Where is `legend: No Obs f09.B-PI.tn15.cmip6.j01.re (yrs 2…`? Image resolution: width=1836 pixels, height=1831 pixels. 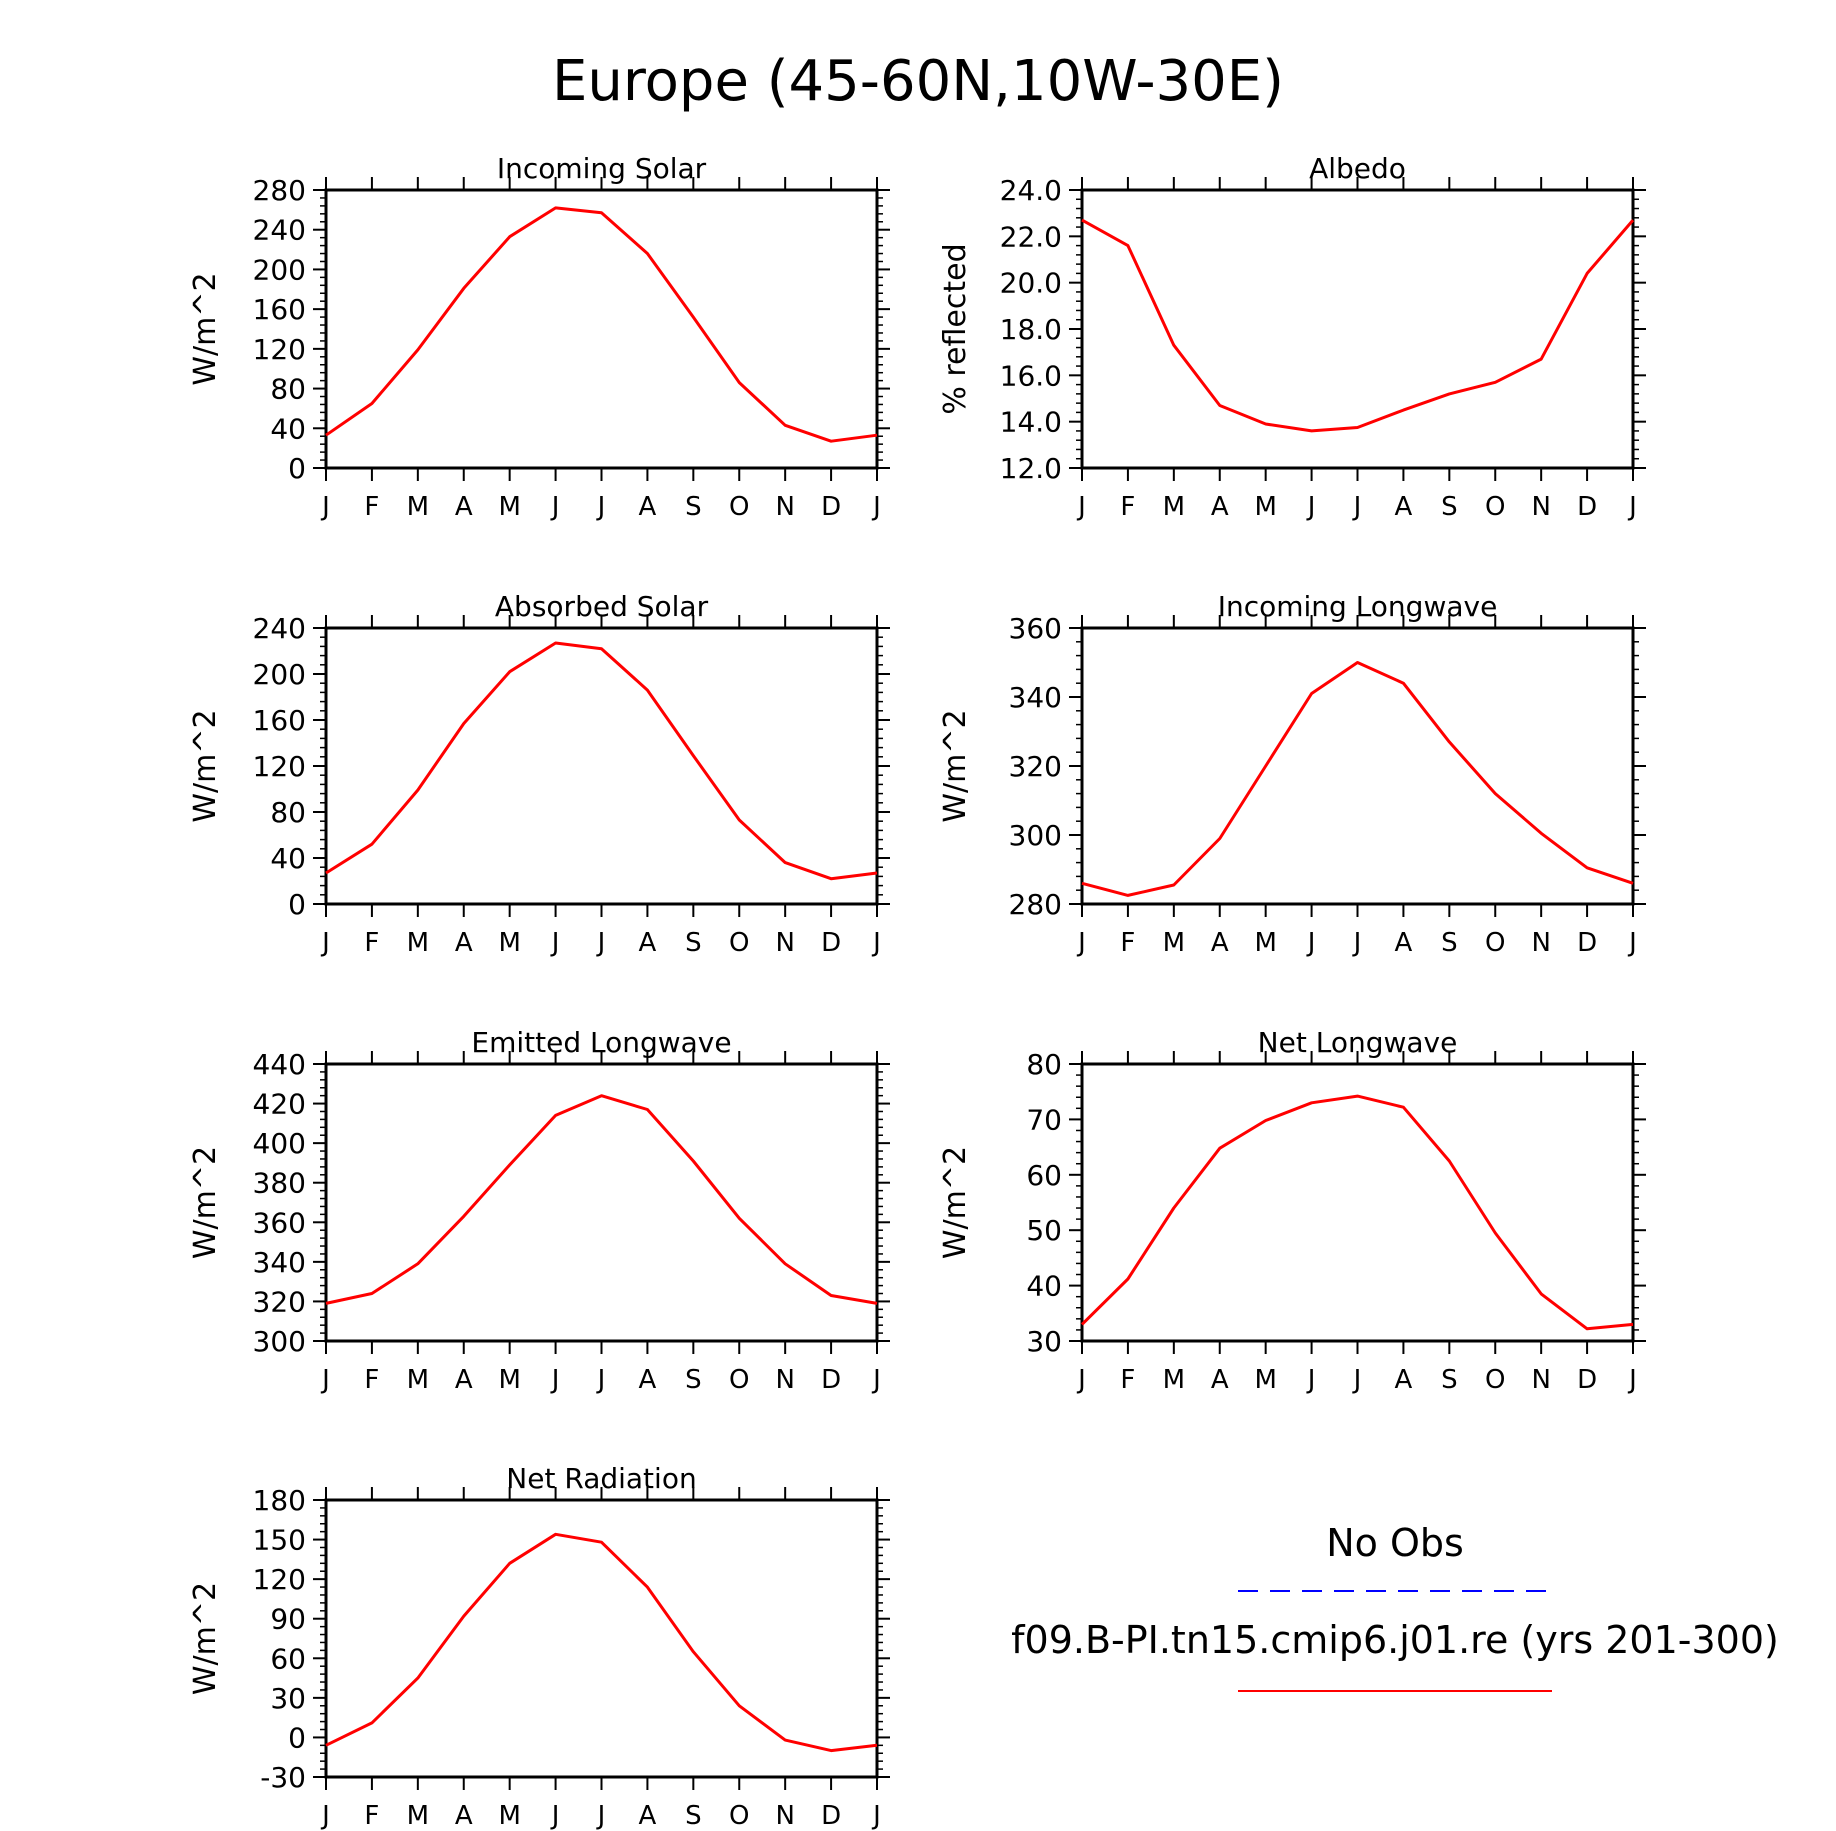 legend: No Obs f09.B-PI.tn15.cmip6.j01.re (yrs 2… is located at coordinates (1395, 1606).